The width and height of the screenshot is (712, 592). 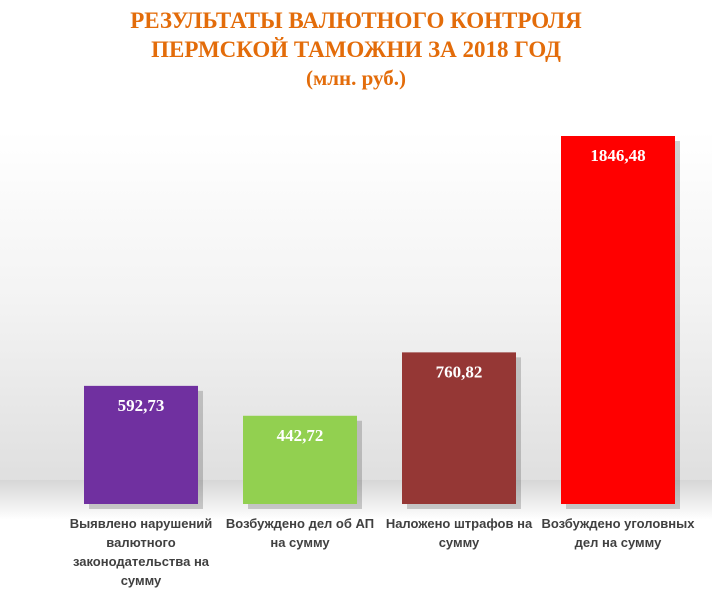 I want to click on bar-value-label-4: 1846,48, so click(x=617, y=155).